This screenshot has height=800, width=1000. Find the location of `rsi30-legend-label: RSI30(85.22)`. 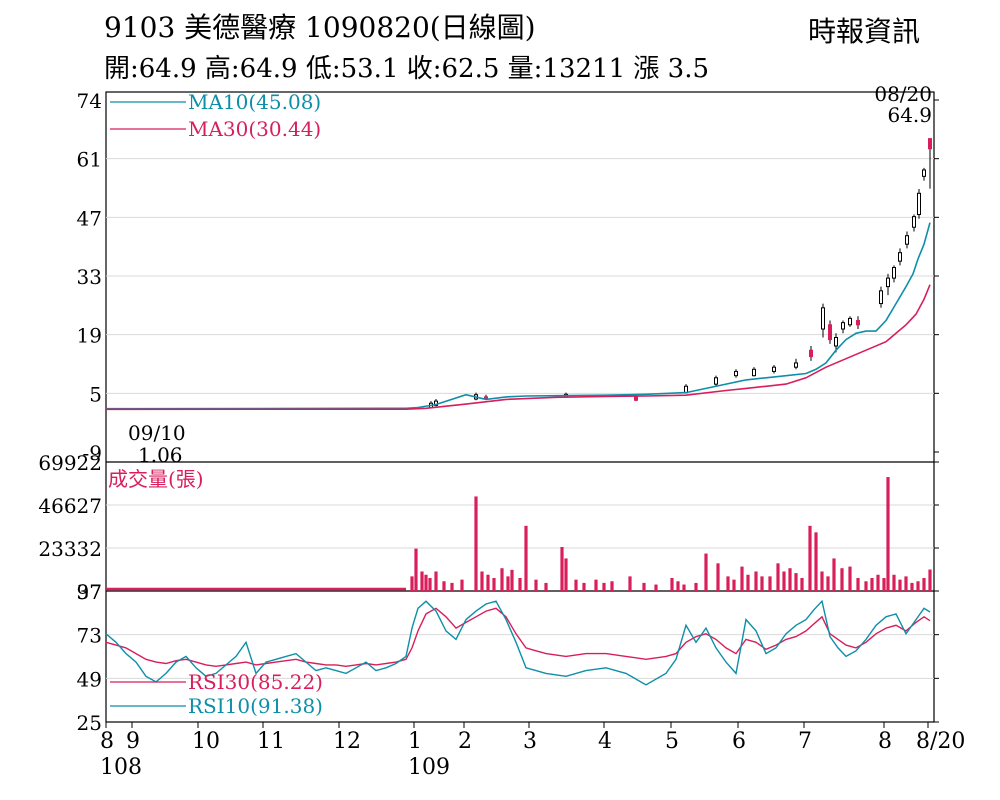

rsi30-legend-label: RSI30(85.22) is located at coordinates (255, 682).